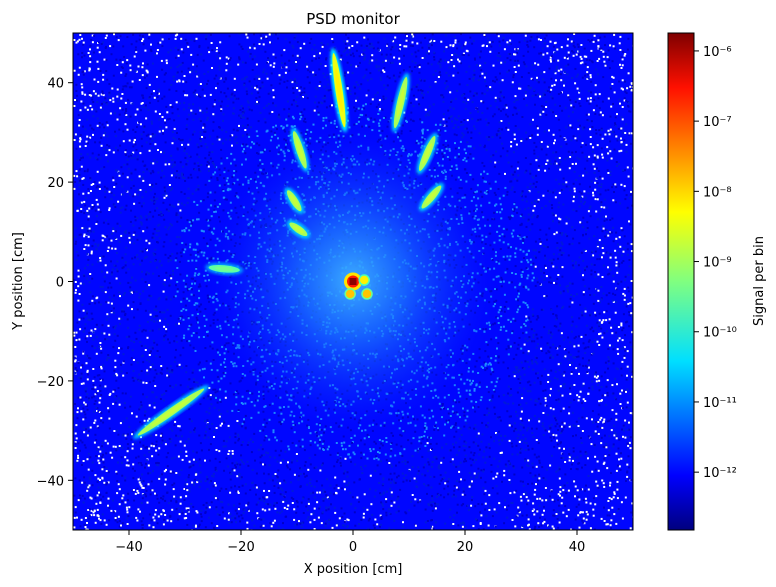  Describe the element at coordinates (18, 281) in the screenshot. I see `y-axis-label: Y position [cm]` at that location.